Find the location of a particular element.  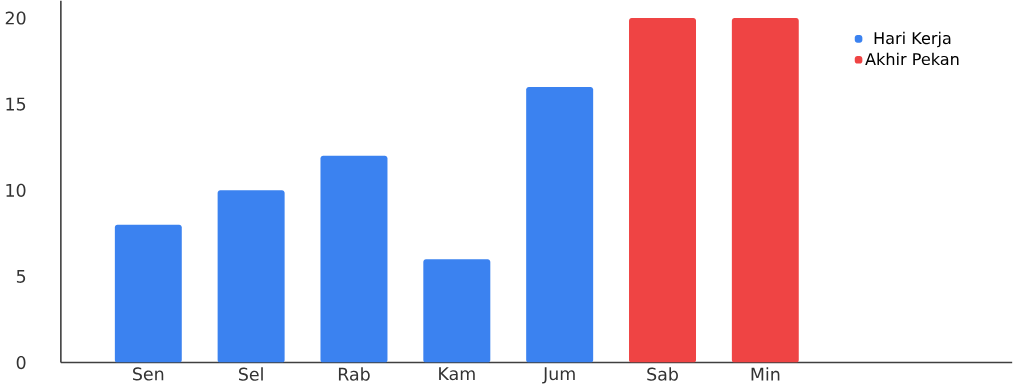

y-tick-label: 5 is located at coordinates (21, 276).